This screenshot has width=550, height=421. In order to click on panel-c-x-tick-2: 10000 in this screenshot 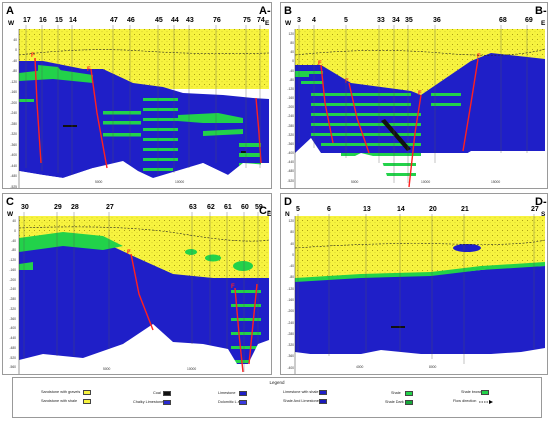, I will do `click(192, 369)`.